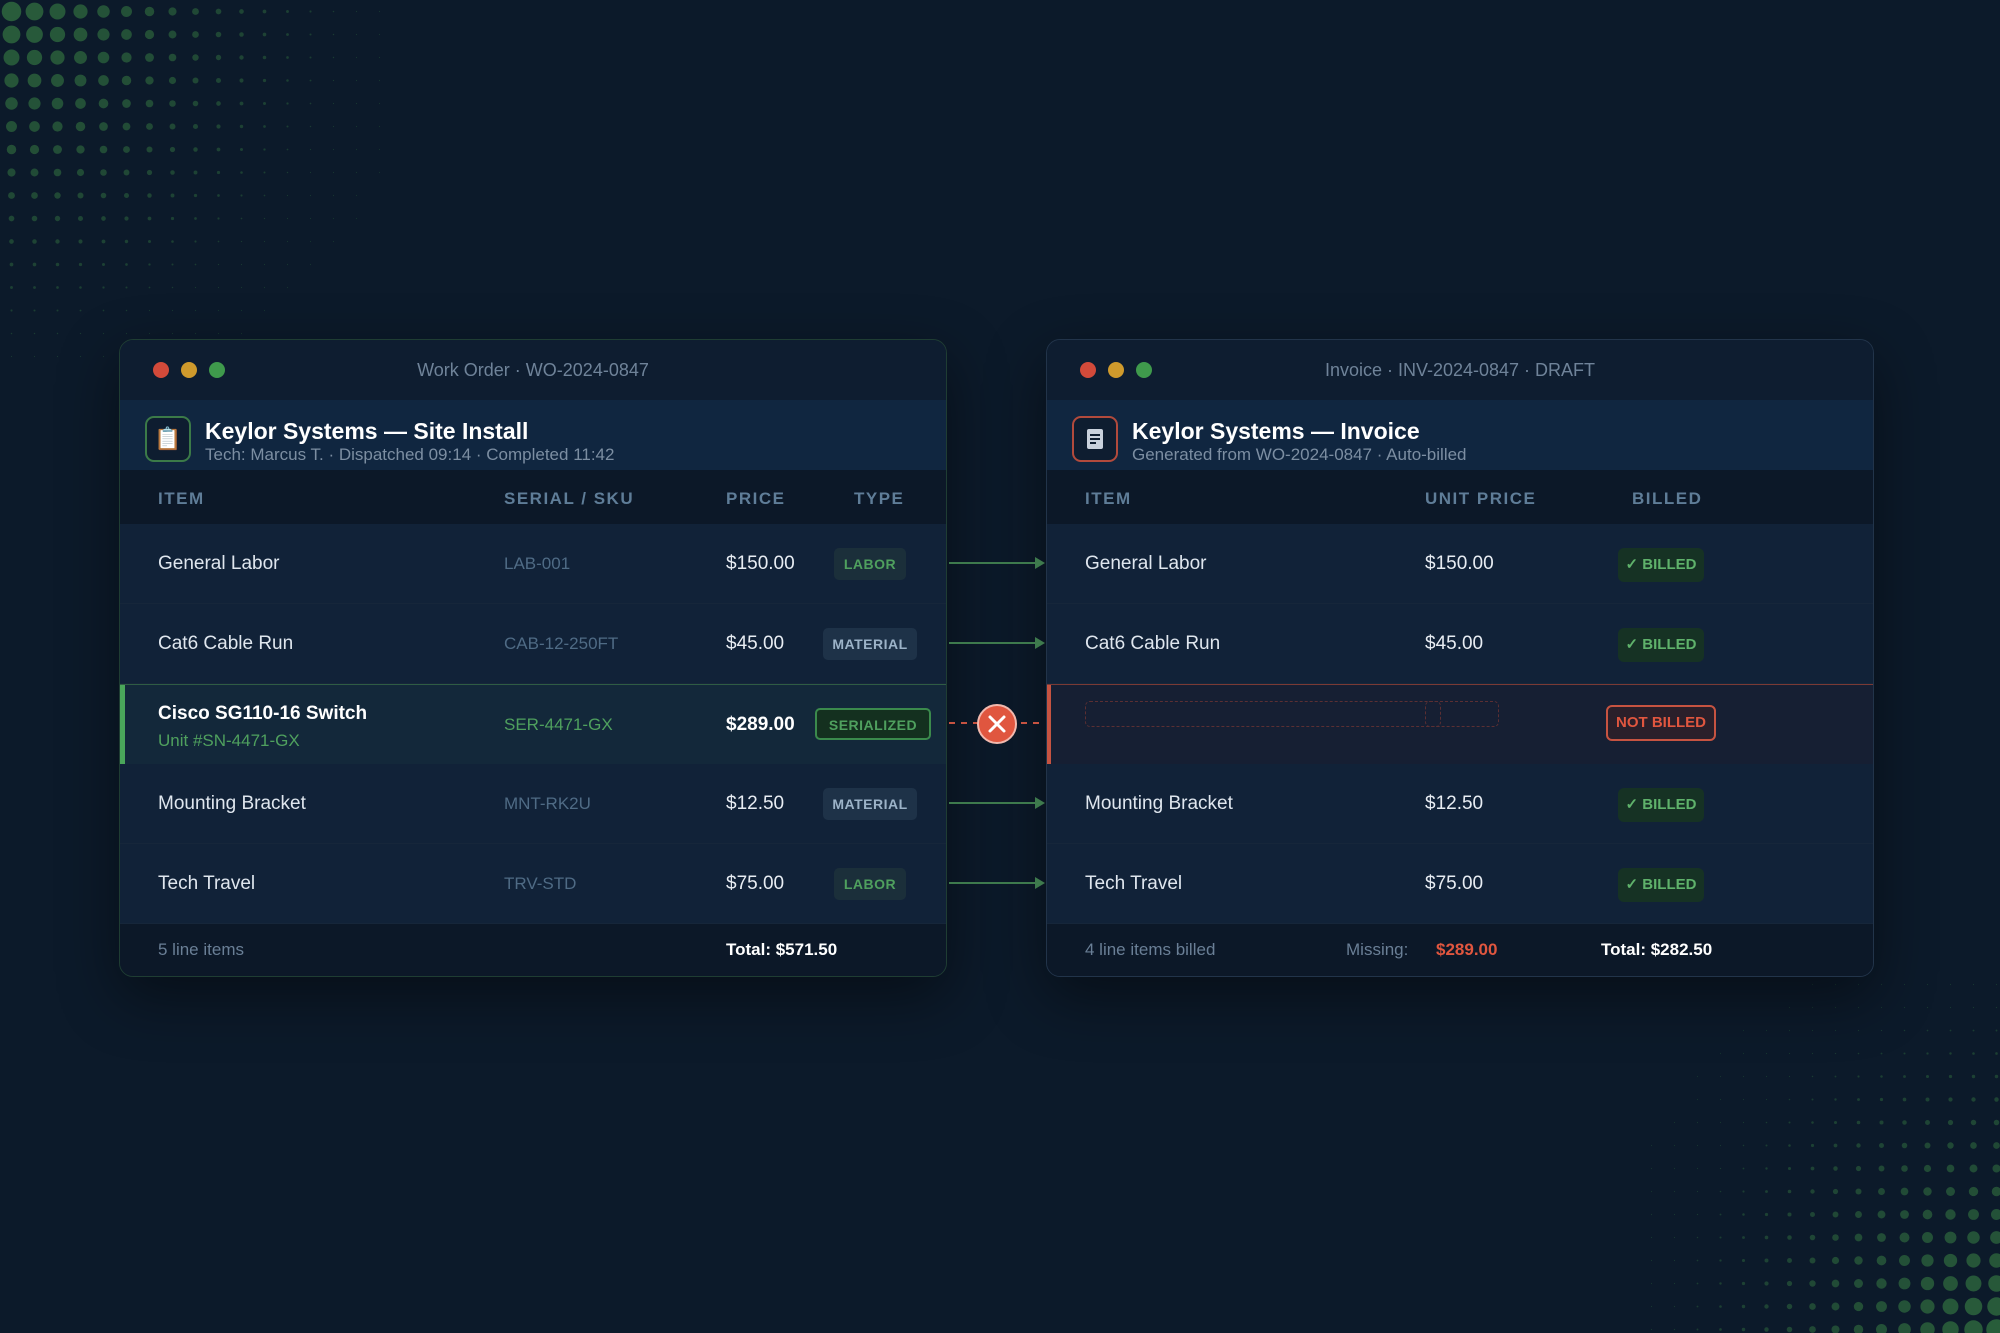  Describe the element at coordinates (1661, 723) in the screenshot. I see `not-billed-badge: NOT BILLED` at that location.